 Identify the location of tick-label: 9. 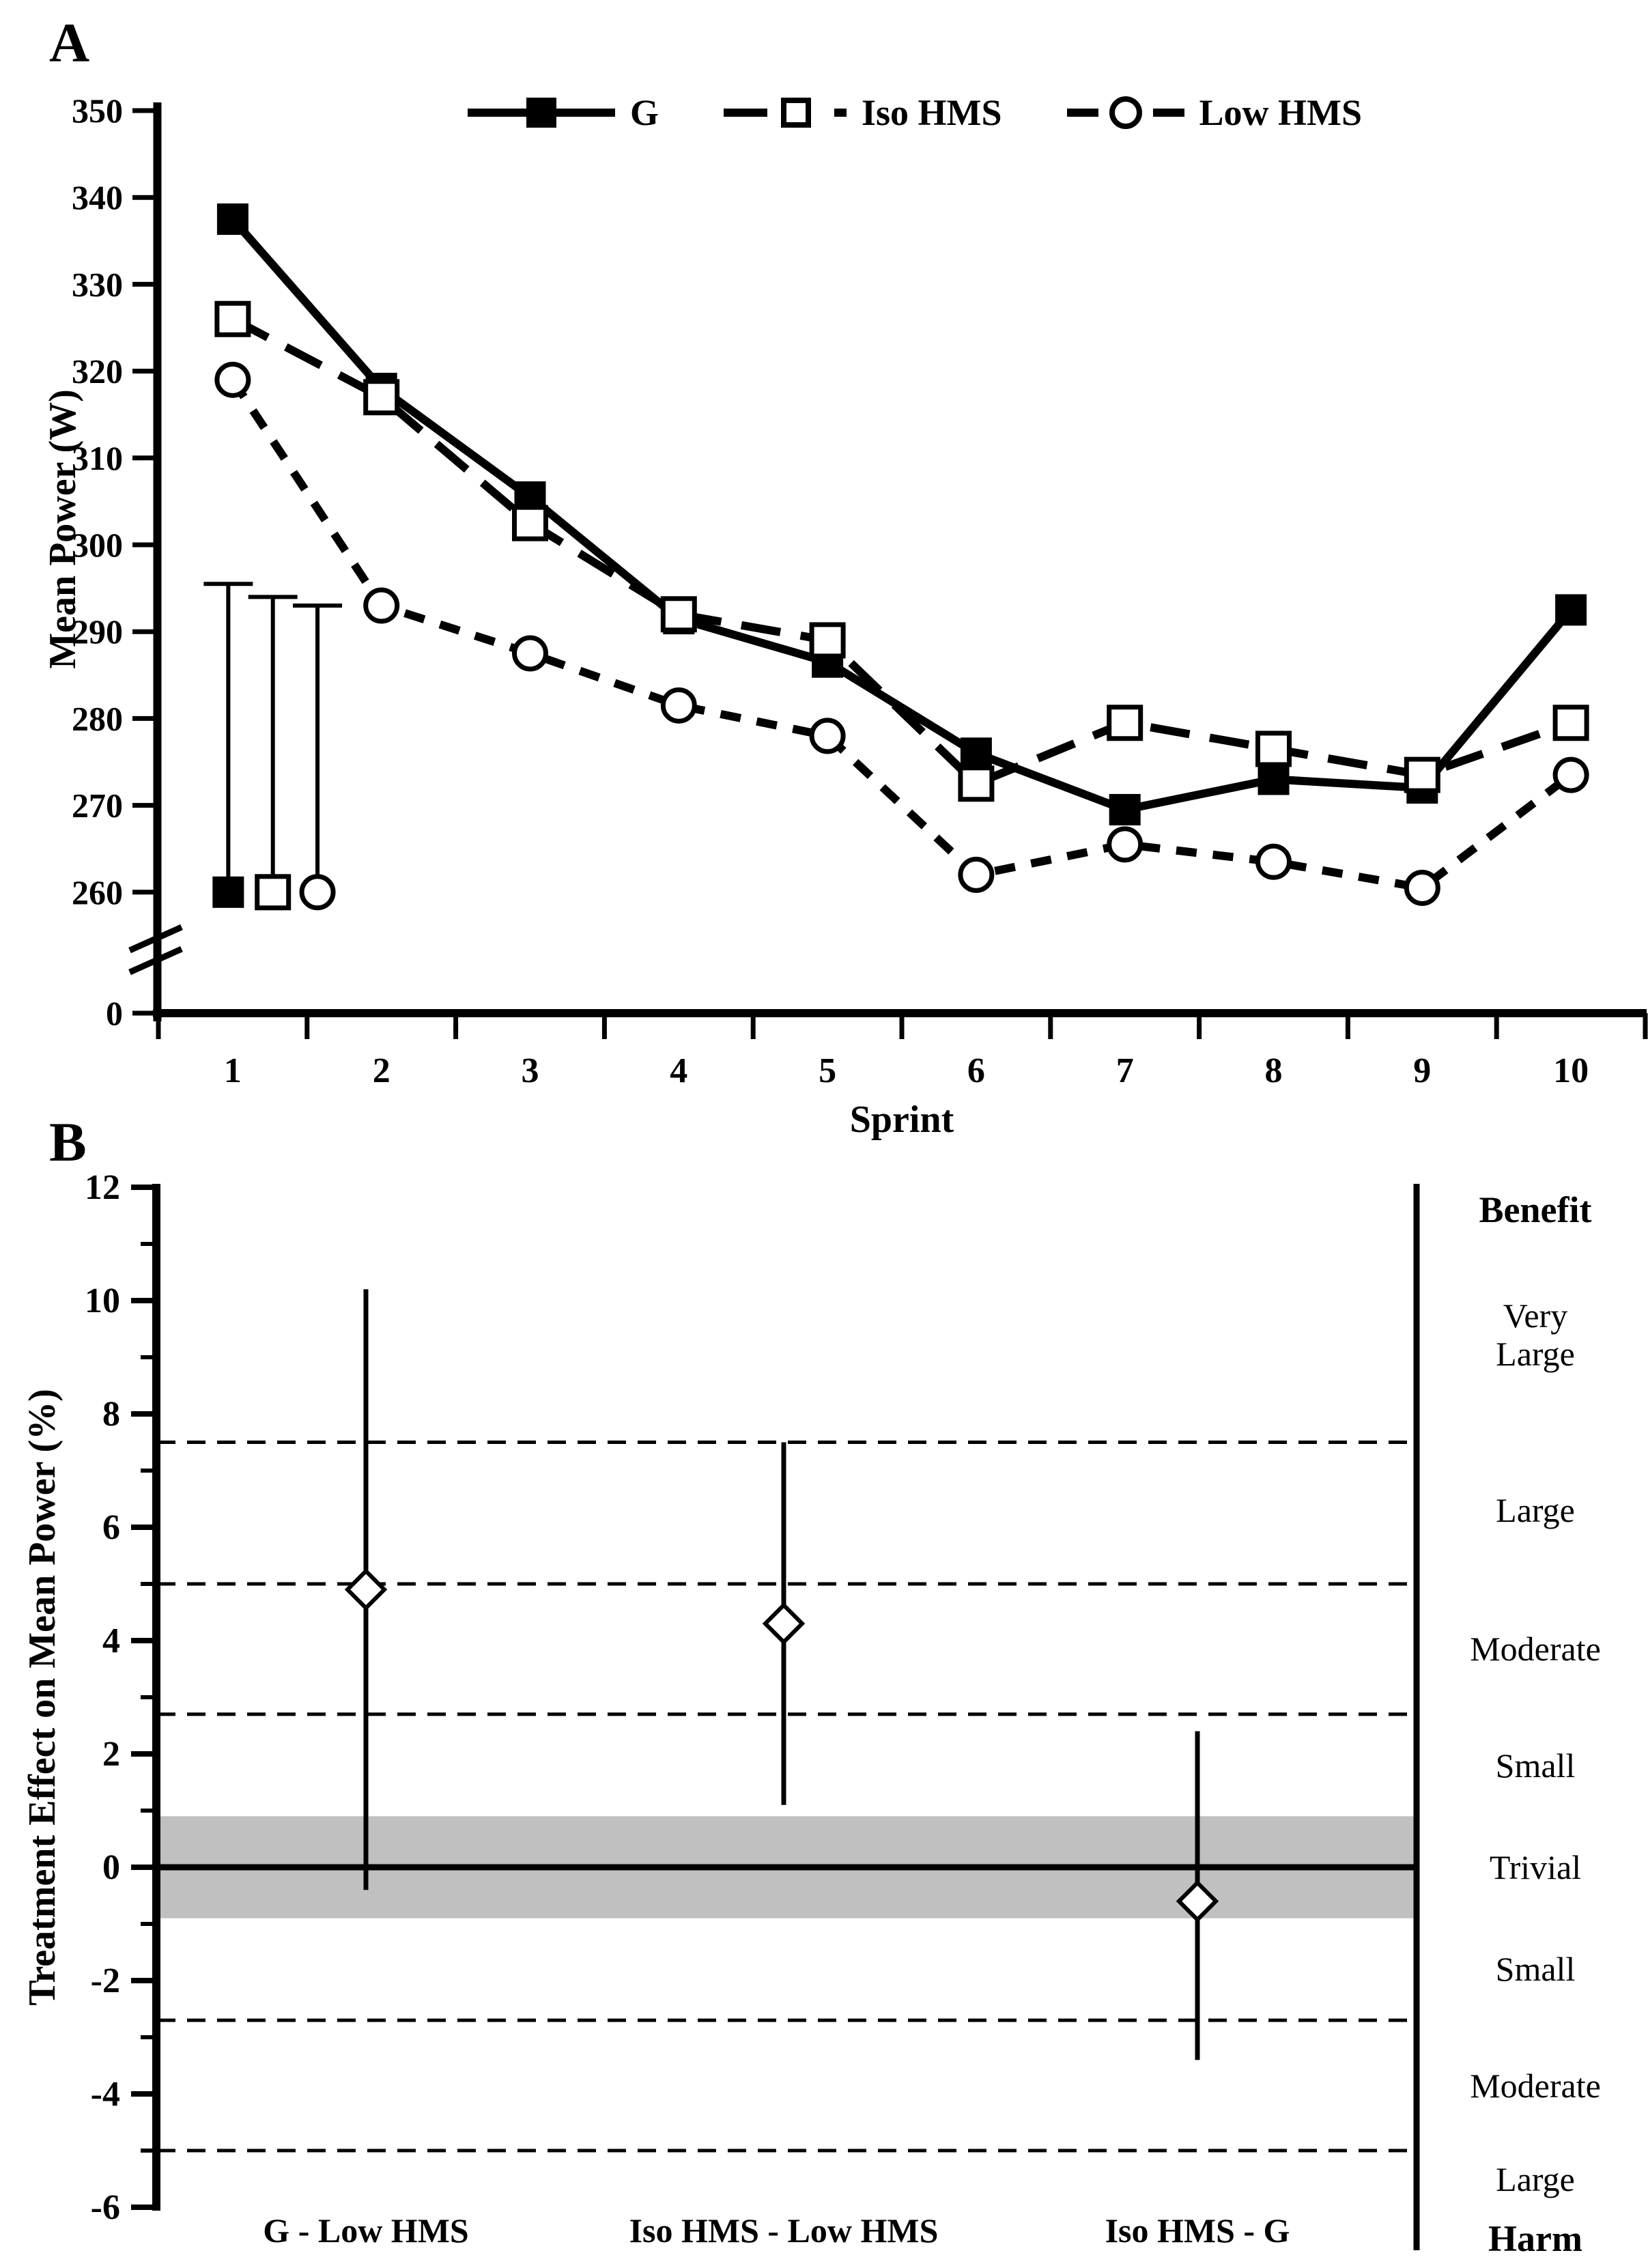
(1422, 1070).